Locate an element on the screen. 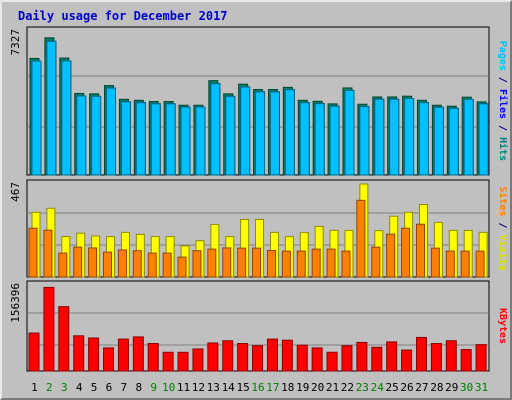 The width and height of the screenshot is (512, 400). day-label-18: 18 is located at coordinates (287, 387).